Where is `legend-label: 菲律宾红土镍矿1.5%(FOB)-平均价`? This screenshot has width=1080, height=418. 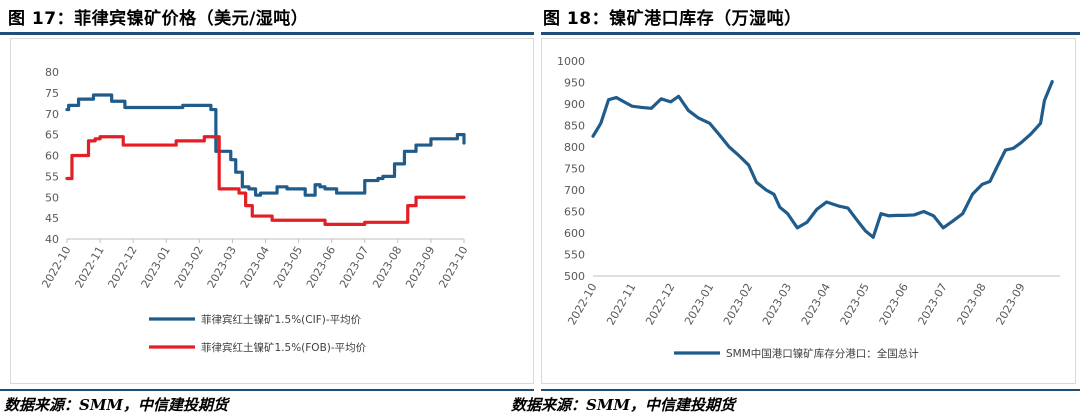
legend-label: 菲律宾红土镍矿1.5%(FOB)-平均价 is located at coordinates (284, 347).